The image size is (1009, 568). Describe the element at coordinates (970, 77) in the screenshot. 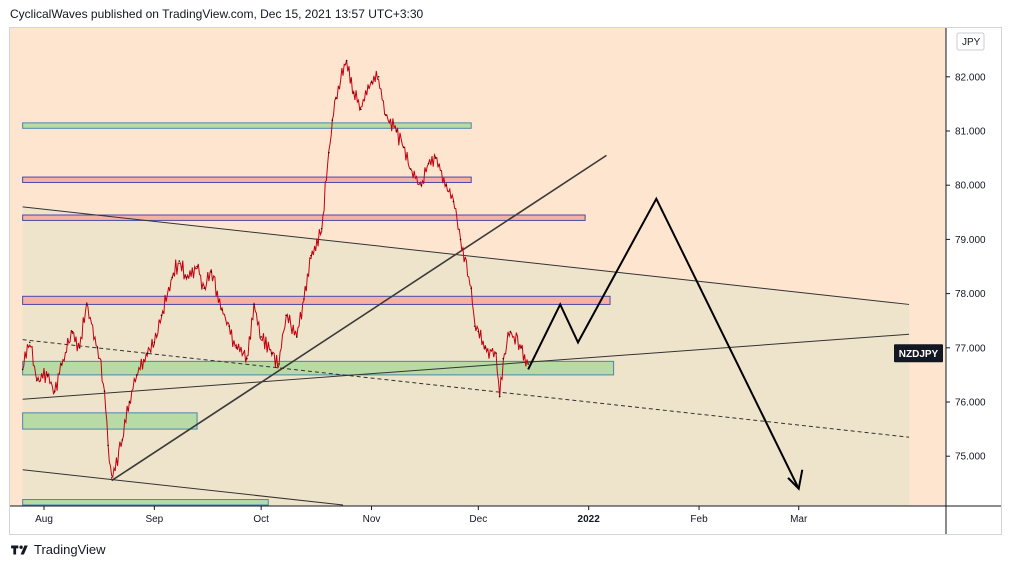

I see `y-tick-label-7: 82.000` at that location.